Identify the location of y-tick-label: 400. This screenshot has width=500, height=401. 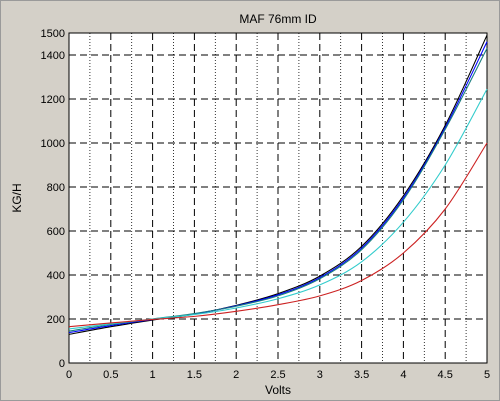
(56, 276).